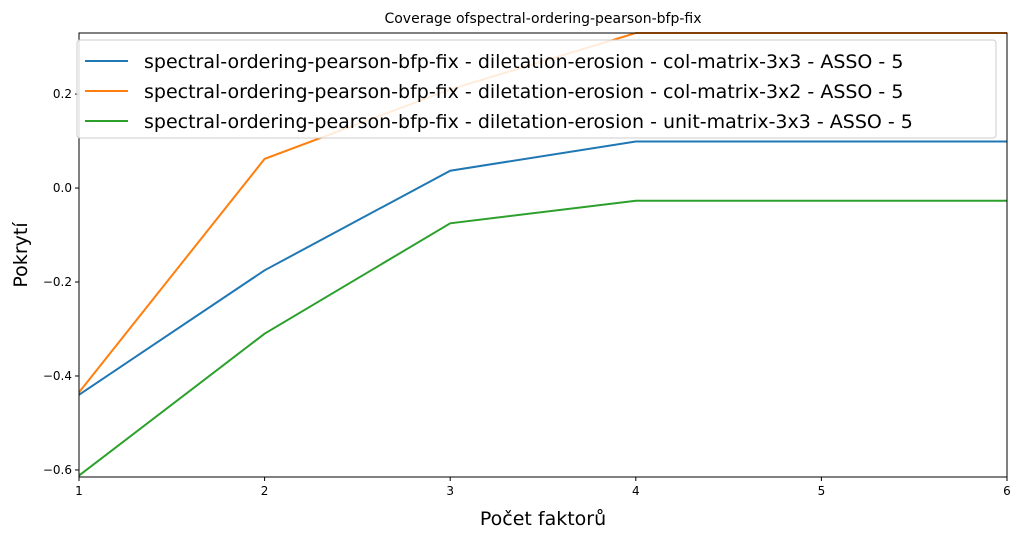 The image size is (1020, 537). What do you see at coordinates (57, 470) in the screenshot?
I see `y-tick-label: −0.6` at bounding box center [57, 470].